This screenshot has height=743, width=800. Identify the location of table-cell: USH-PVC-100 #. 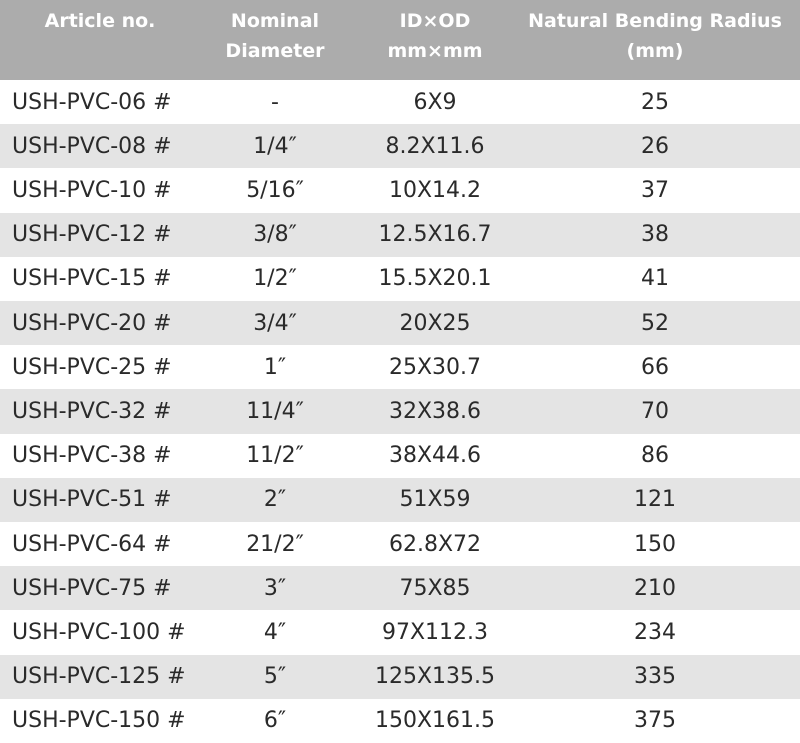
(99, 632).